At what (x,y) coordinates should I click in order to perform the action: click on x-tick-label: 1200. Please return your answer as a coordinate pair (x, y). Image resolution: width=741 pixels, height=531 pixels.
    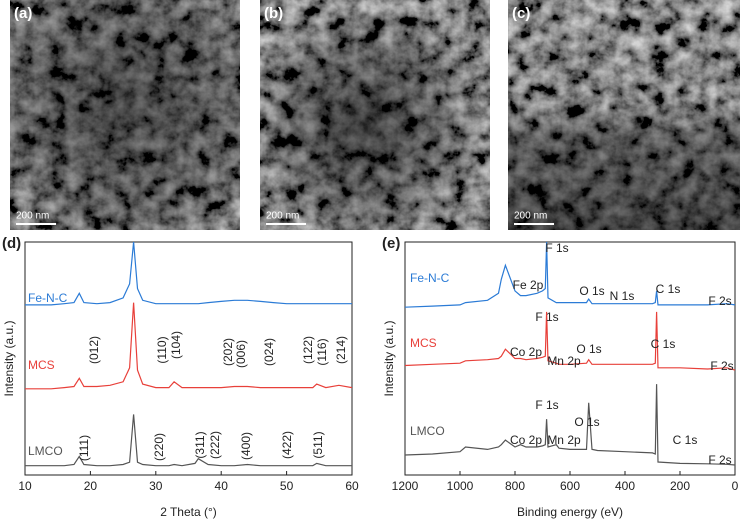
    Looking at the image, I should click on (405, 486).